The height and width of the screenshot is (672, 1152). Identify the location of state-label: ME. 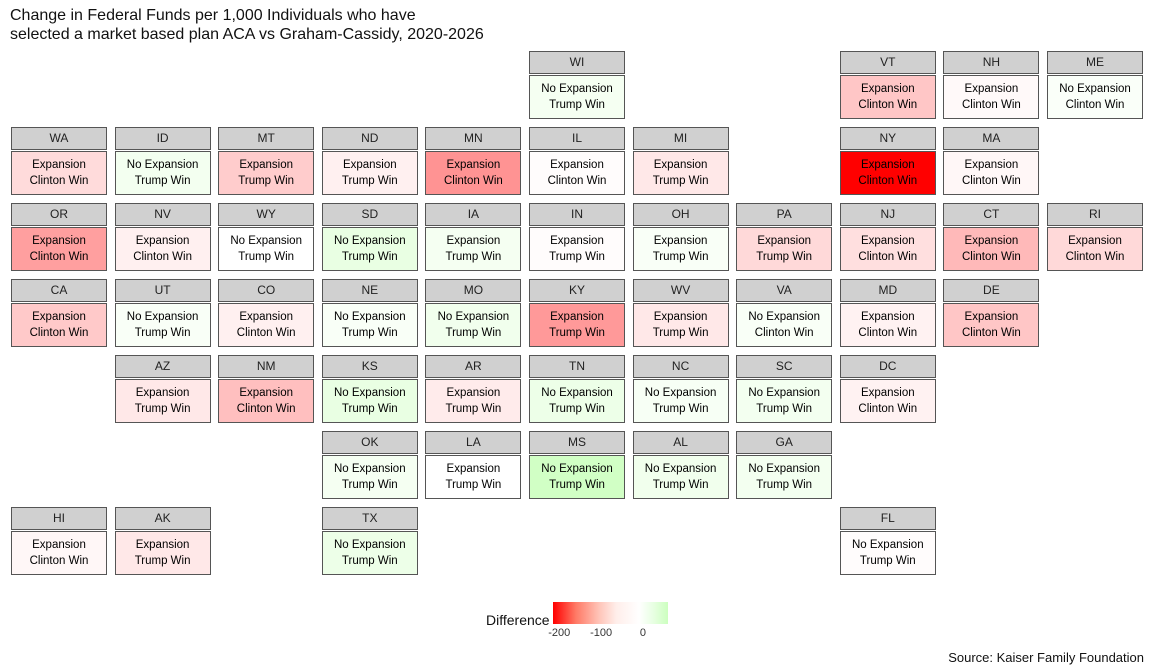
(1095, 62).